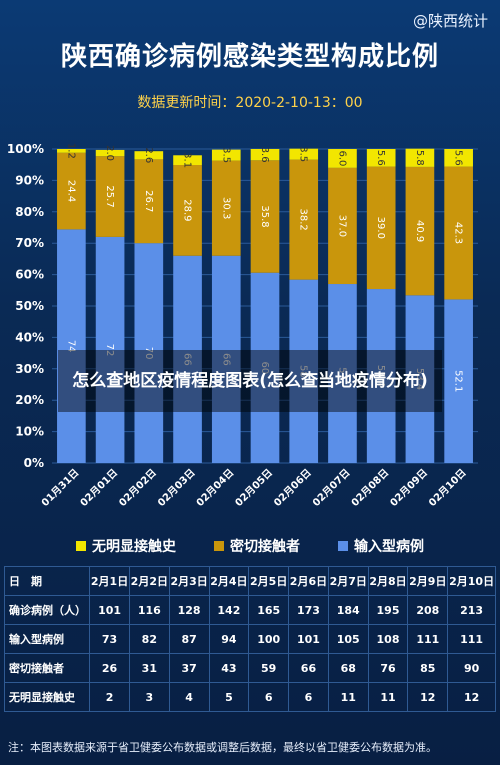 The image size is (500, 765). I want to click on table-cell: 73, so click(109, 639).